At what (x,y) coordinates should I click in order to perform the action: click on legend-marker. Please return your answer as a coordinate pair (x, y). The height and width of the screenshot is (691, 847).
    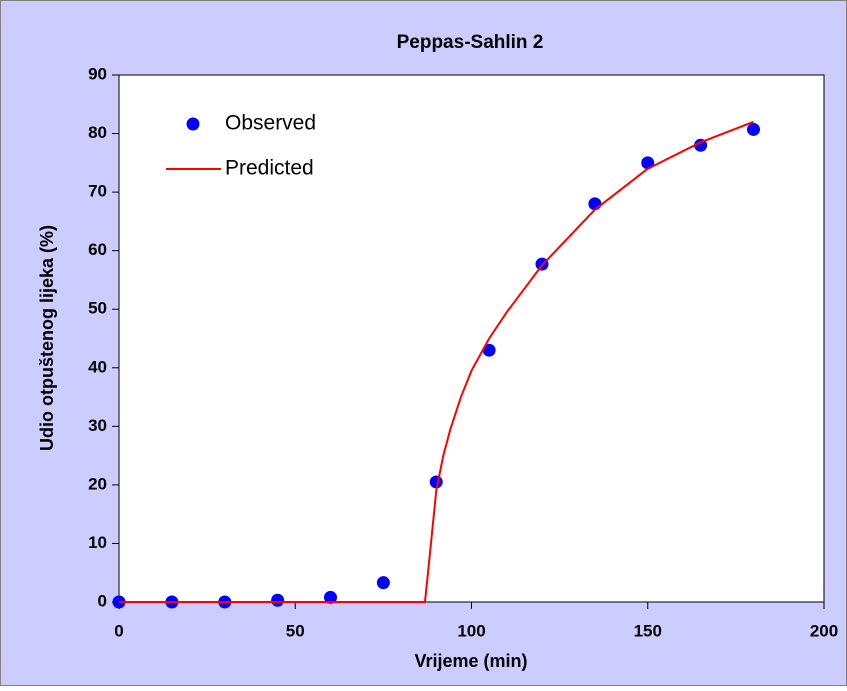
    Looking at the image, I should click on (193, 124).